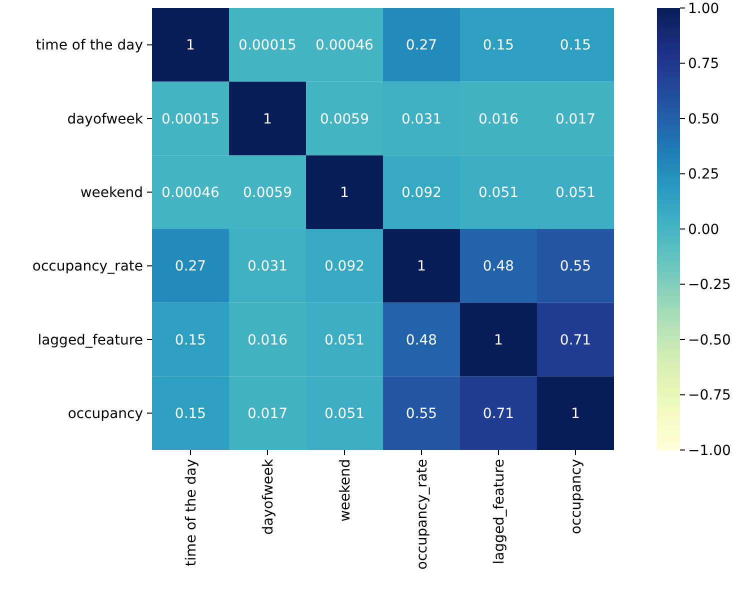 The image size is (741, 598). What do you see at coordinates (87, 266) in the screenshot?
I see `y-tick-label: occupancy_rate` at bounding box center [87, 266].